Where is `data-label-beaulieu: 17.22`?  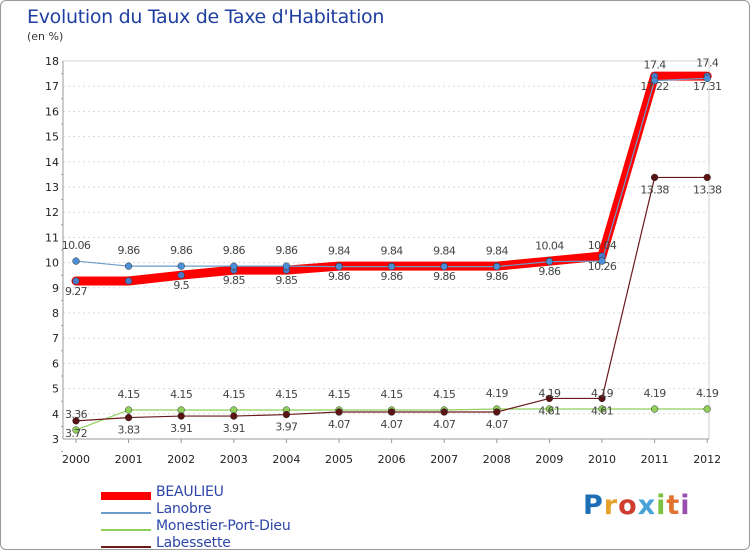
data-label-beaulieu: 17.22 is located at coordinates (654, 86).